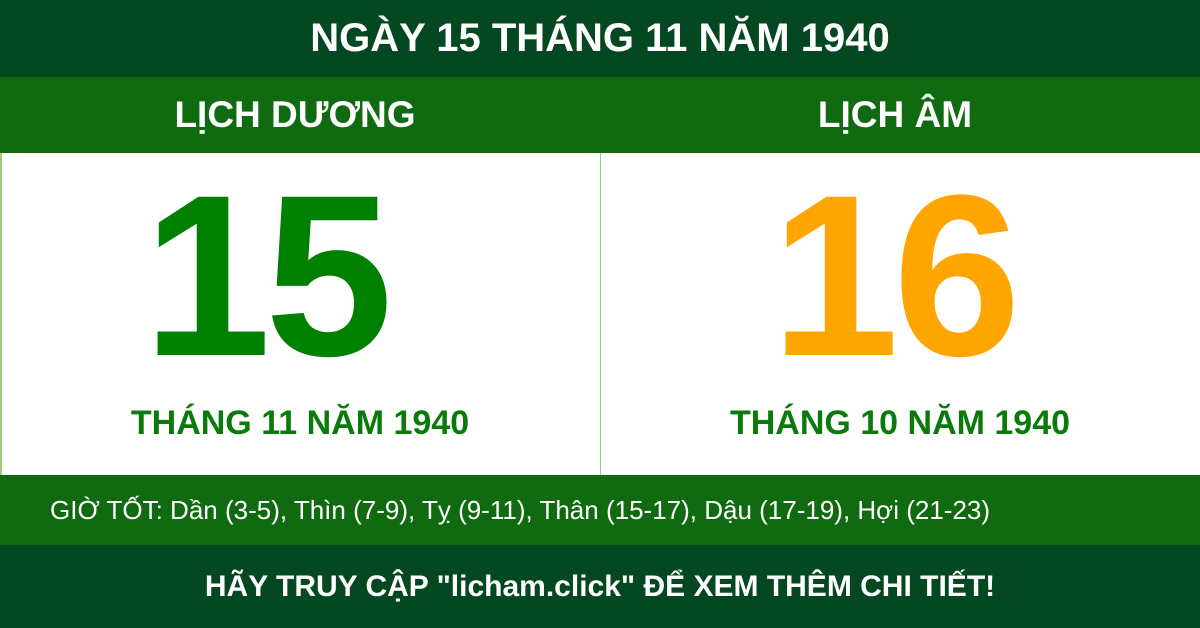 This screenshot has height=628, width=1200. What do you see at coordinates (268, 275) in the screenshot?
I see `solar-day: 15` at bounding box center [268, 275].